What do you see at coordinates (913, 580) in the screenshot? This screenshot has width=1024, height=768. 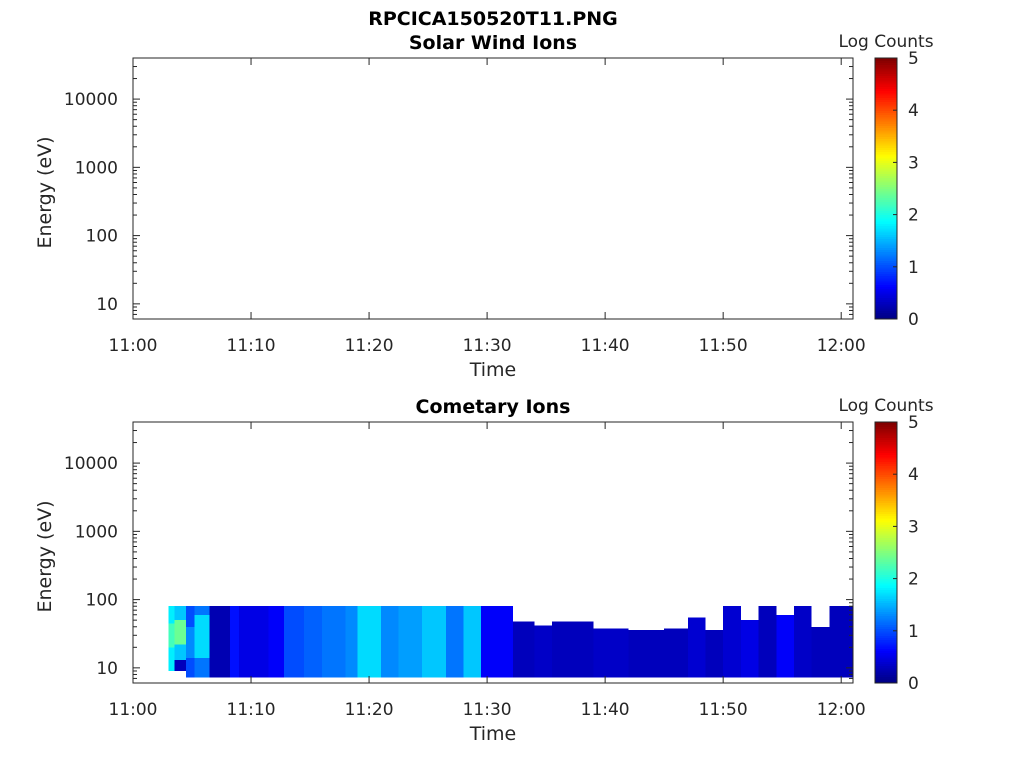 I see `colorbar-tick-label: 2` at bounding box center [913, 580].